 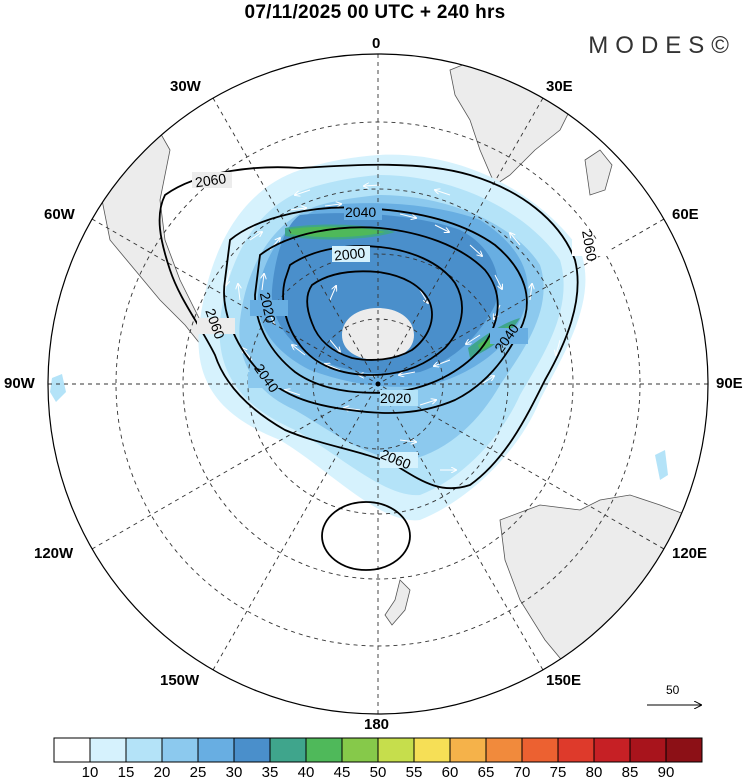 I want to click on contour-high-cell, so click(x=366, y=536).